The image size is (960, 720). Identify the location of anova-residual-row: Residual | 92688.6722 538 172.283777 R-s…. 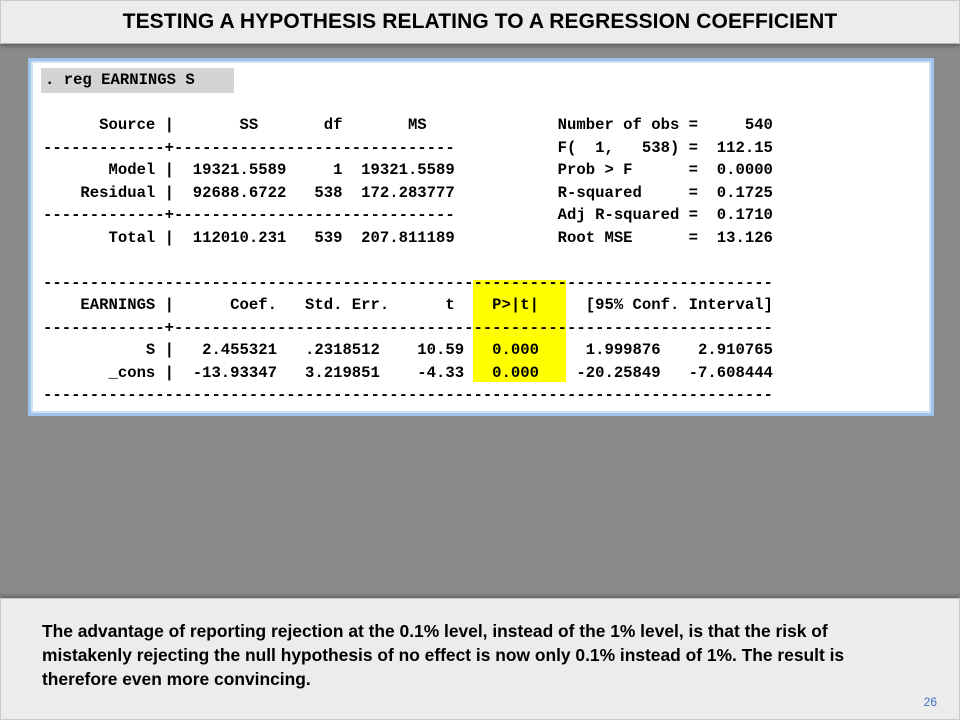
(408, 192).